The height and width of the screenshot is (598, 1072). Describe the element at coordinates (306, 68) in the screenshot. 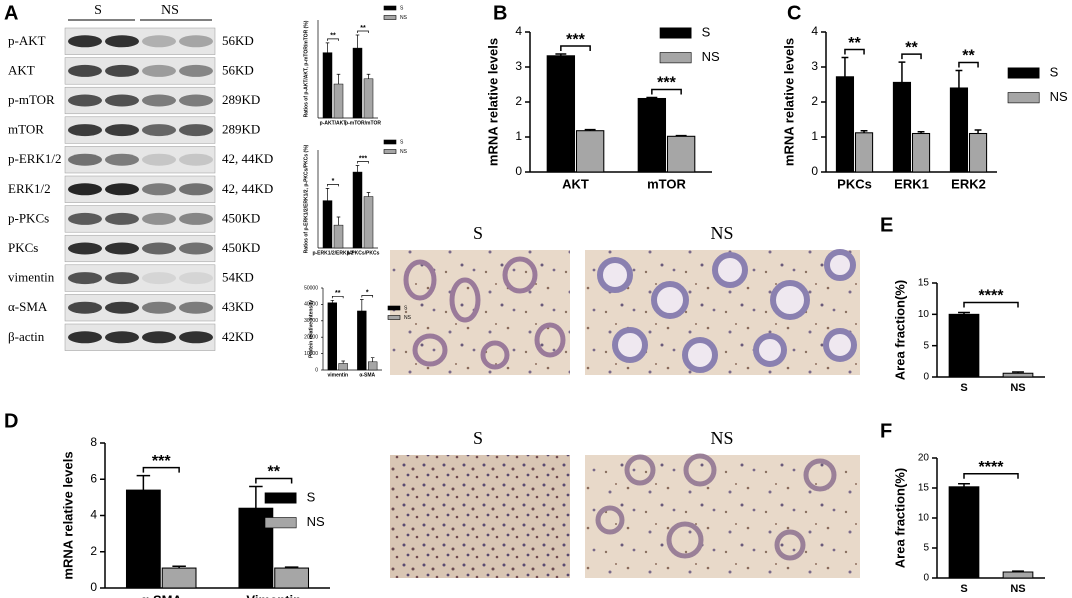

I see `y-axis-label: Ratios of p-AKT/AKT, p-mTOR/mTOR (%)` at that location.